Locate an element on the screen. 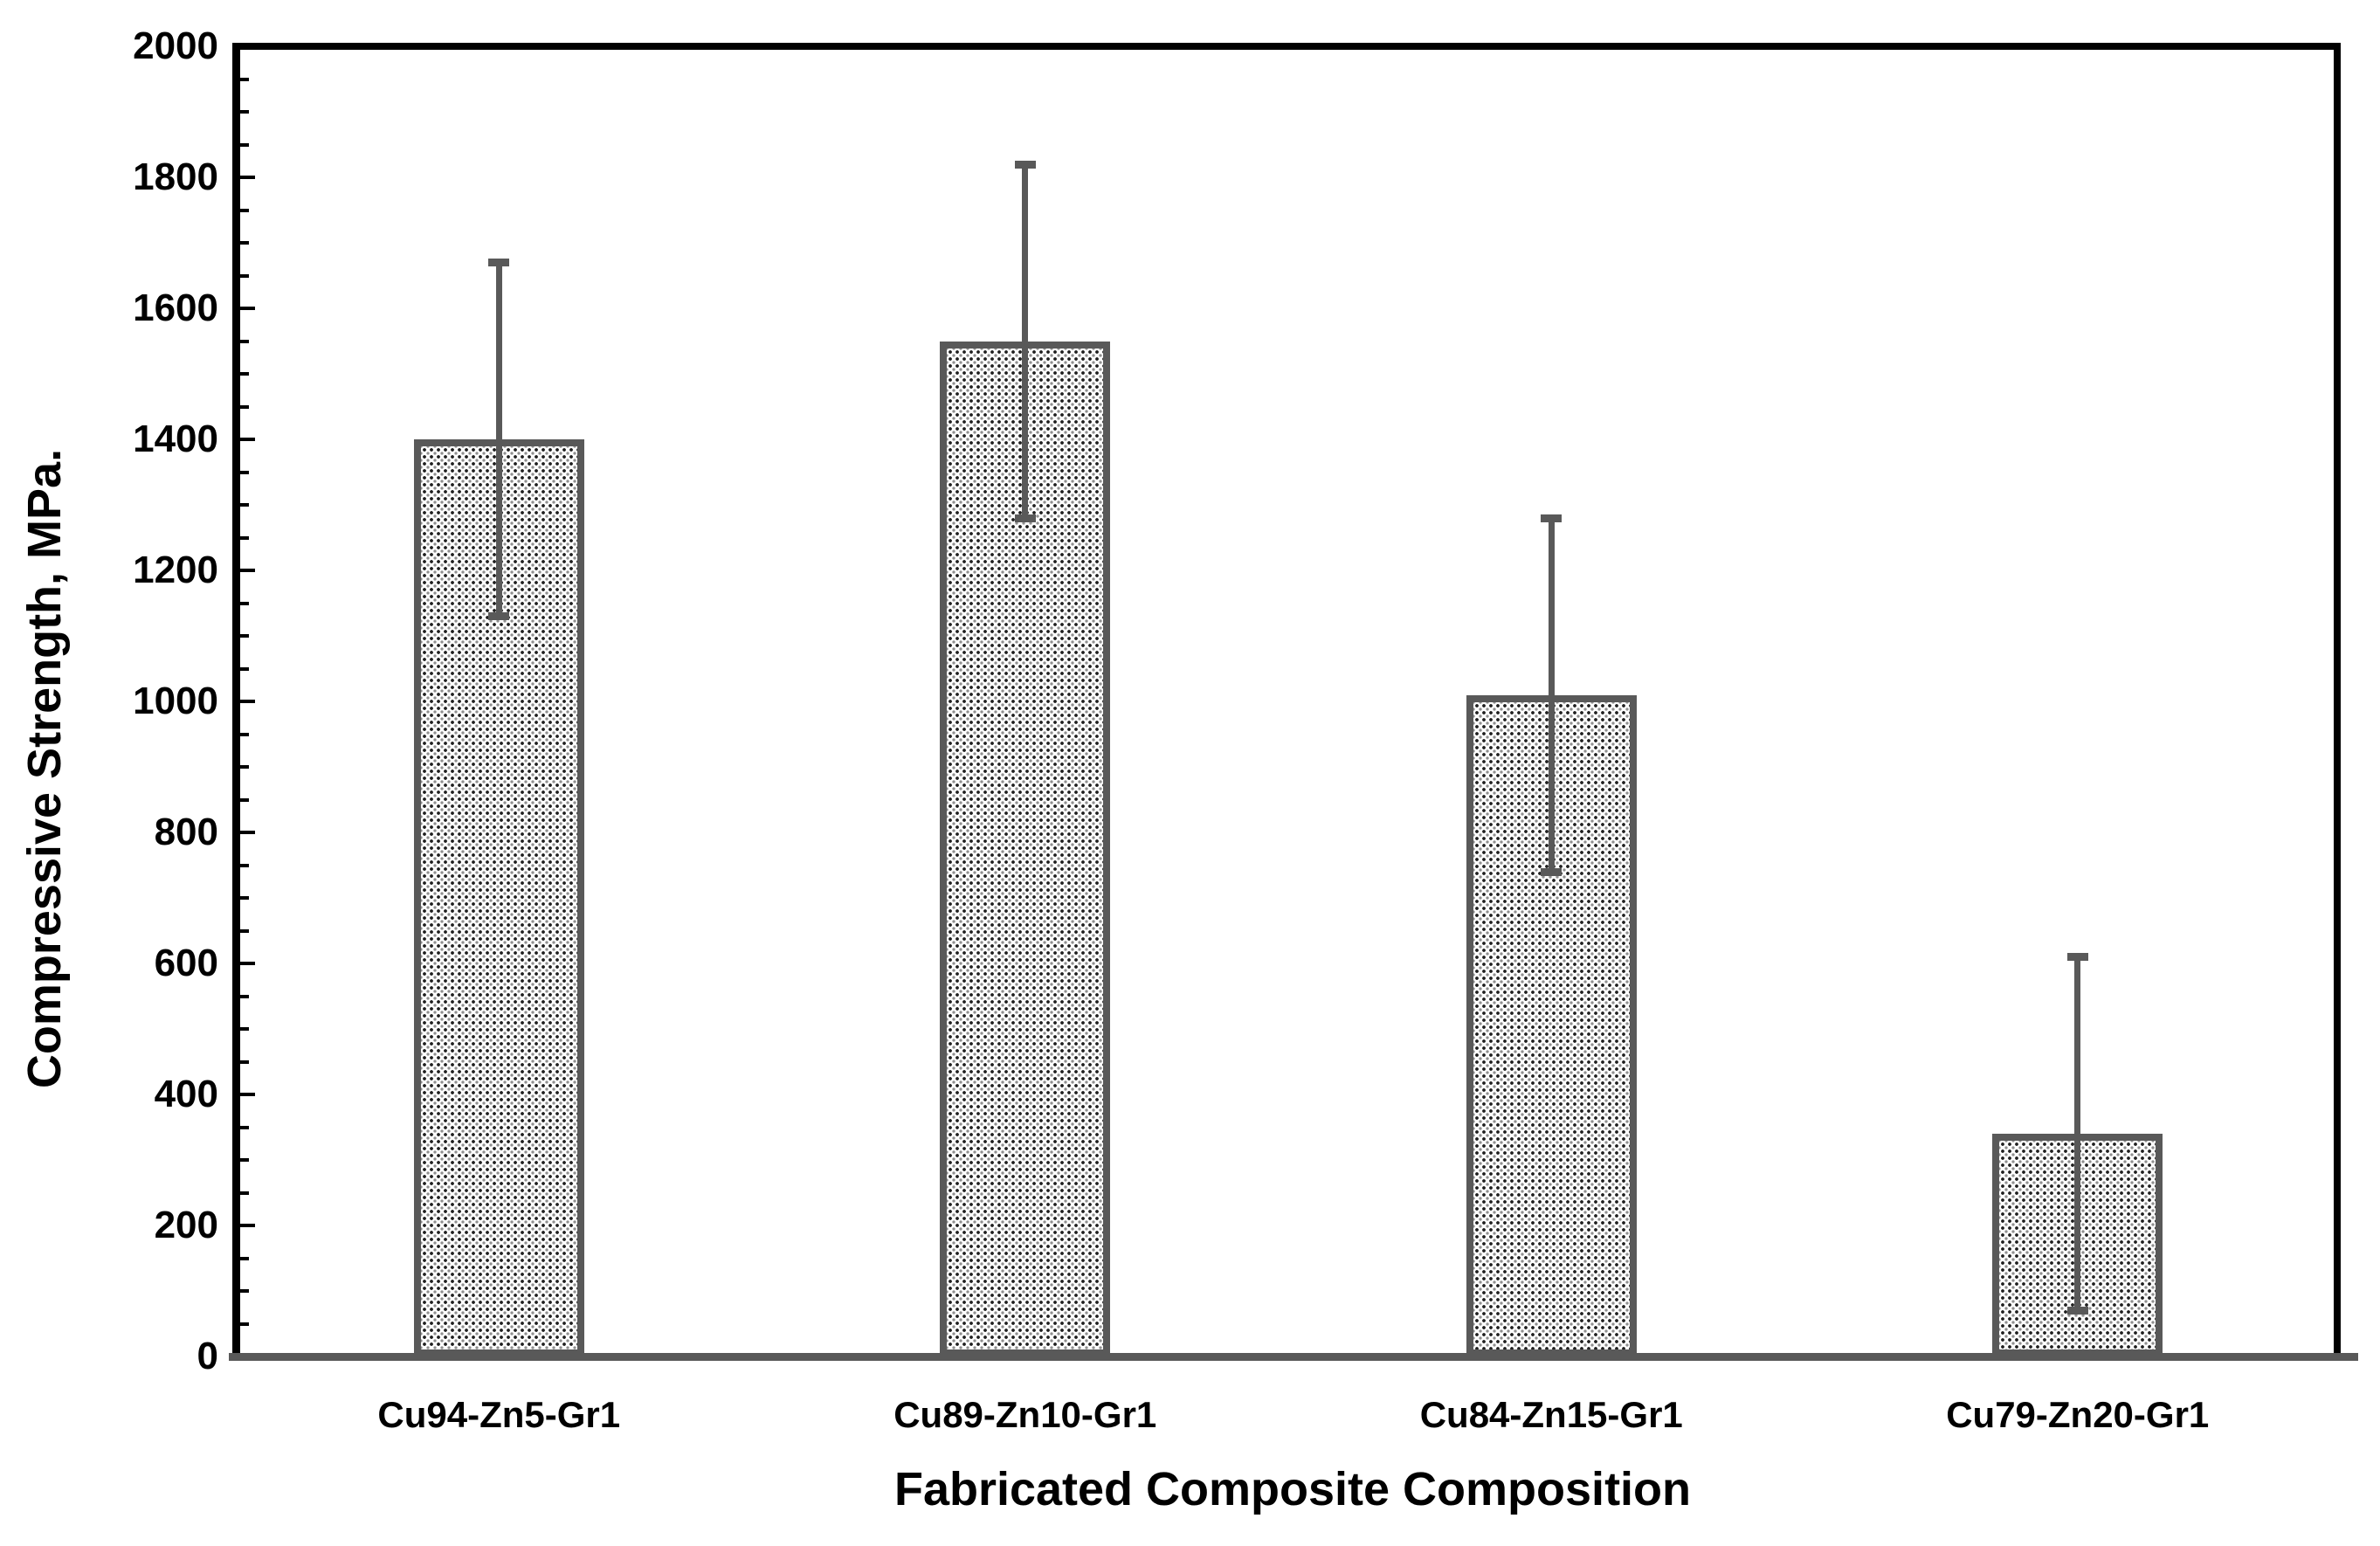  y-tick-label: 200 is located at coordinates (186, 1225).